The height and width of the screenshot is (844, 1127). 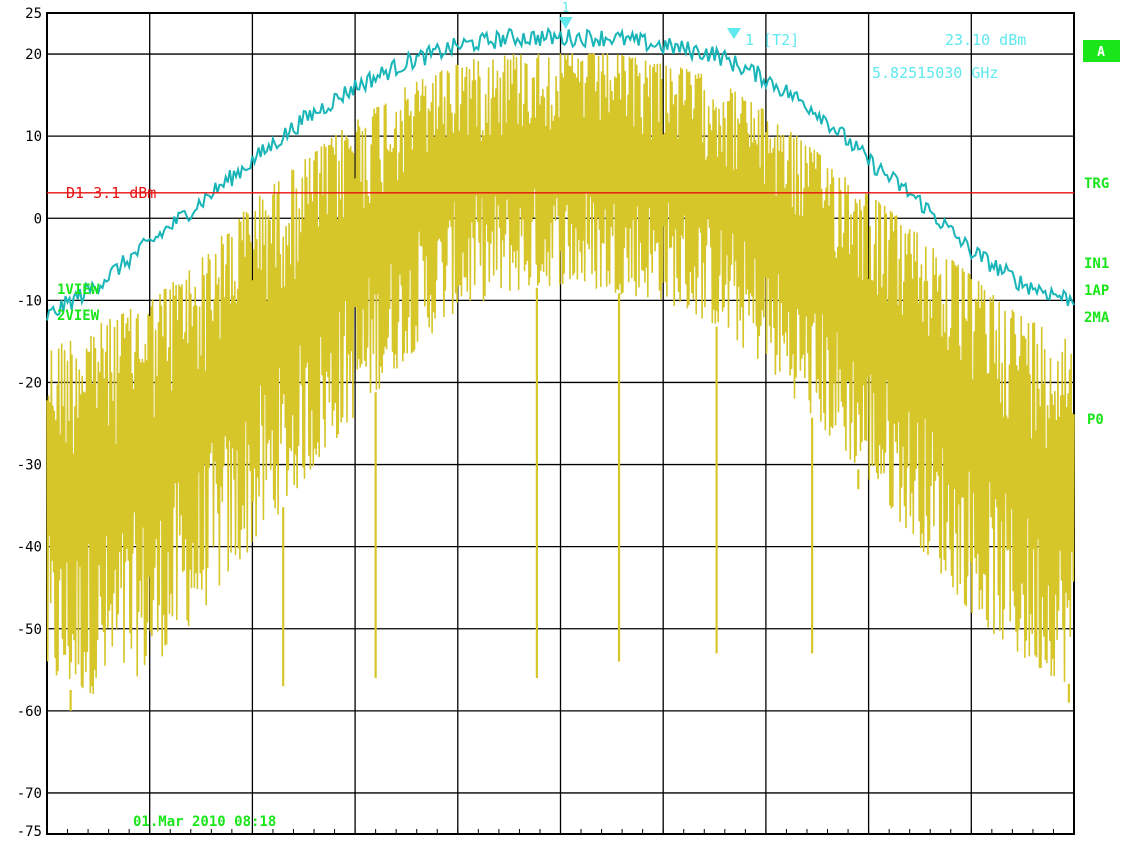 I want to click on marker-readout: 1 [T2], so click(x=772, y=40).